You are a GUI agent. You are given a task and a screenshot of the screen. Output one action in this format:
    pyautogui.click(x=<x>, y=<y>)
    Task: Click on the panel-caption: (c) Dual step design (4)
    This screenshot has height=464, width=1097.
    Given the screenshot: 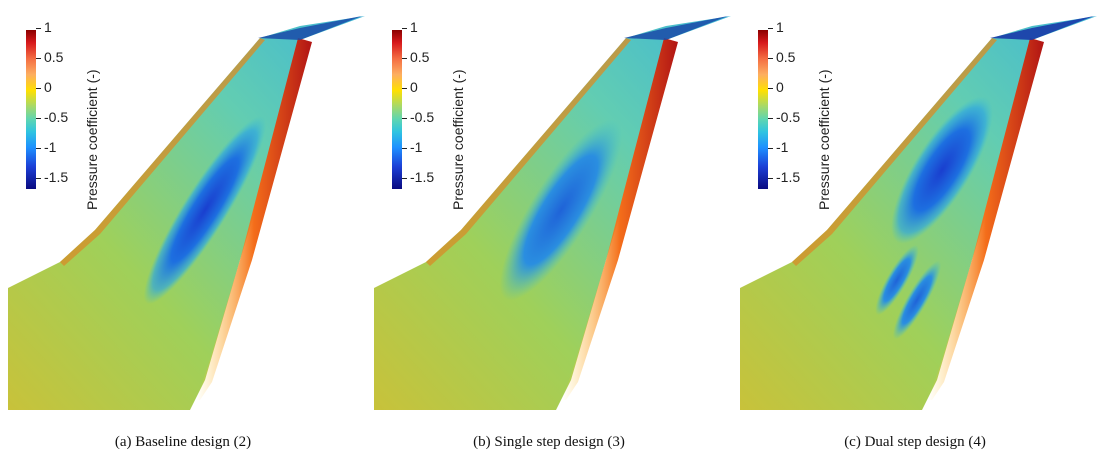 What is the action you would take?
    pyautogui.click(x=915, y=442)
    